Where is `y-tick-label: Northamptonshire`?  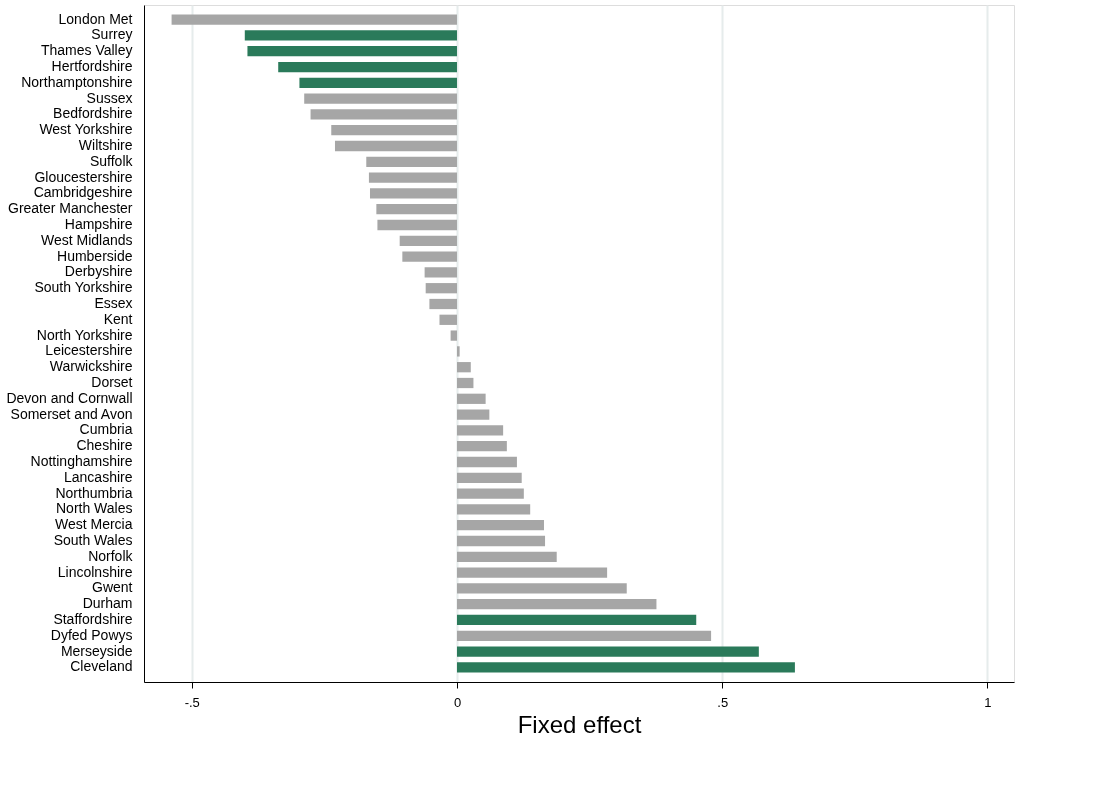
y-tick-label: Northamptonshire is located at coordinates (77, 81).